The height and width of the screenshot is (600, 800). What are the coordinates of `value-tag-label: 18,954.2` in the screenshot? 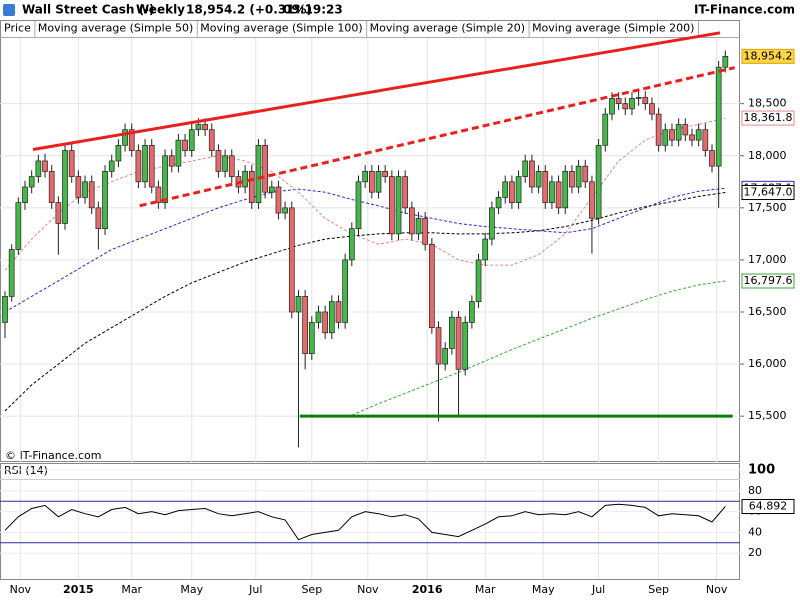 It's located at (768, 55).